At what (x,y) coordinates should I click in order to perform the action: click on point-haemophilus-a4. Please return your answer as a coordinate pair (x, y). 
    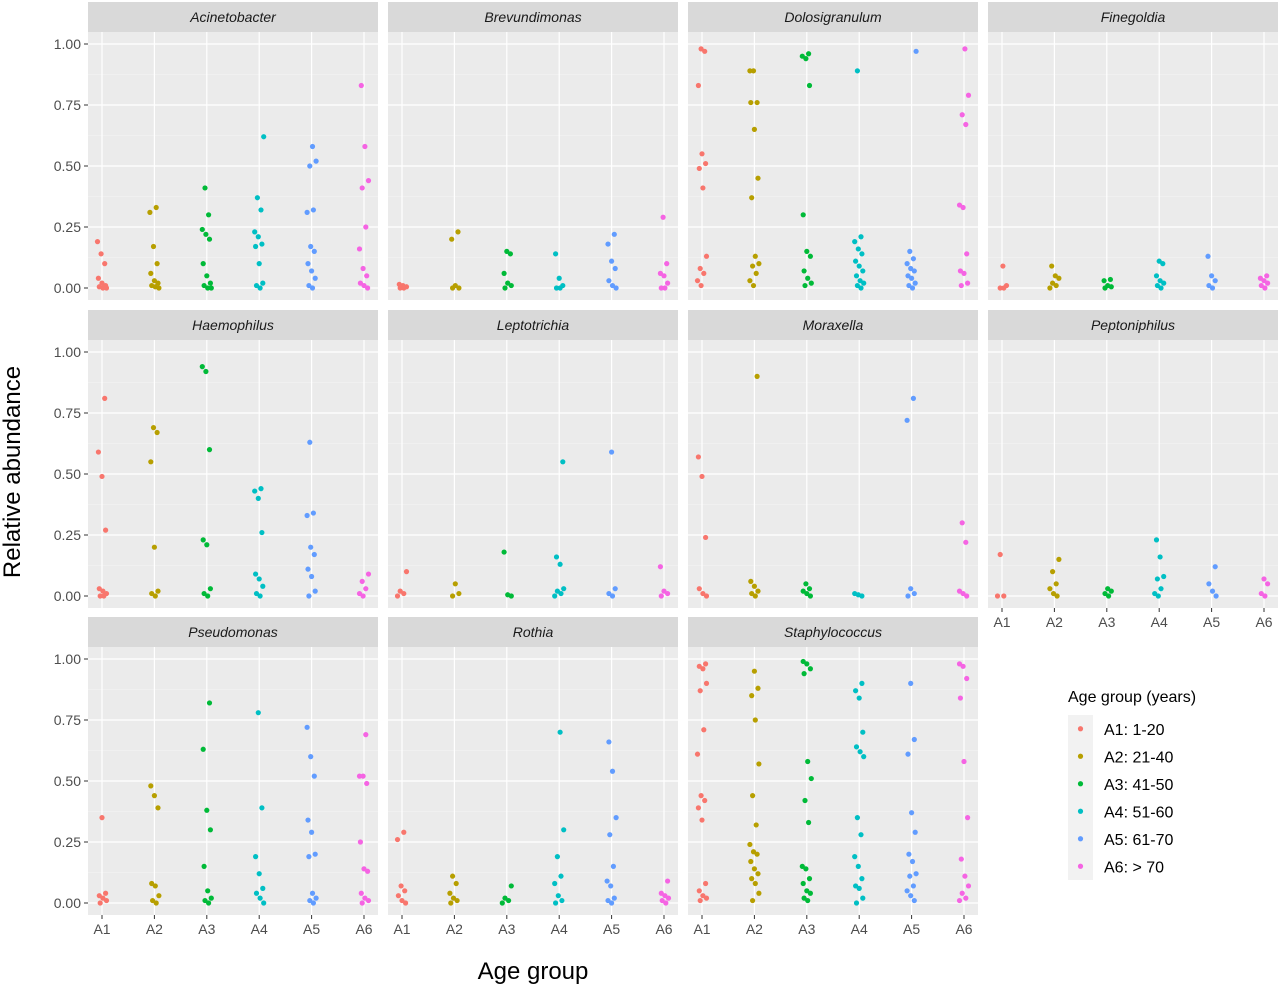
    Looking at the image, I should click on (258, 498).